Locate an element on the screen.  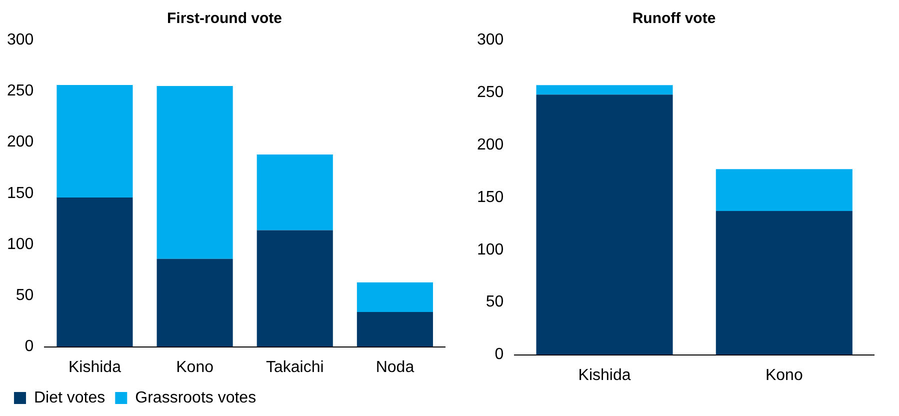
x-tick-label: Noda is located at coordinates (395, 367).